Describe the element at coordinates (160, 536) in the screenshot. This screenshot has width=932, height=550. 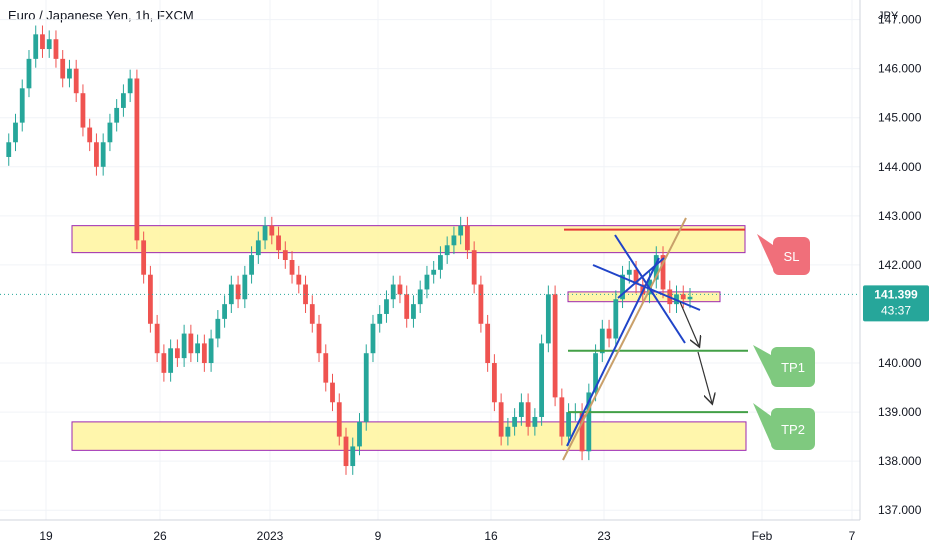
I see `x-tick-label: 26` at that location.